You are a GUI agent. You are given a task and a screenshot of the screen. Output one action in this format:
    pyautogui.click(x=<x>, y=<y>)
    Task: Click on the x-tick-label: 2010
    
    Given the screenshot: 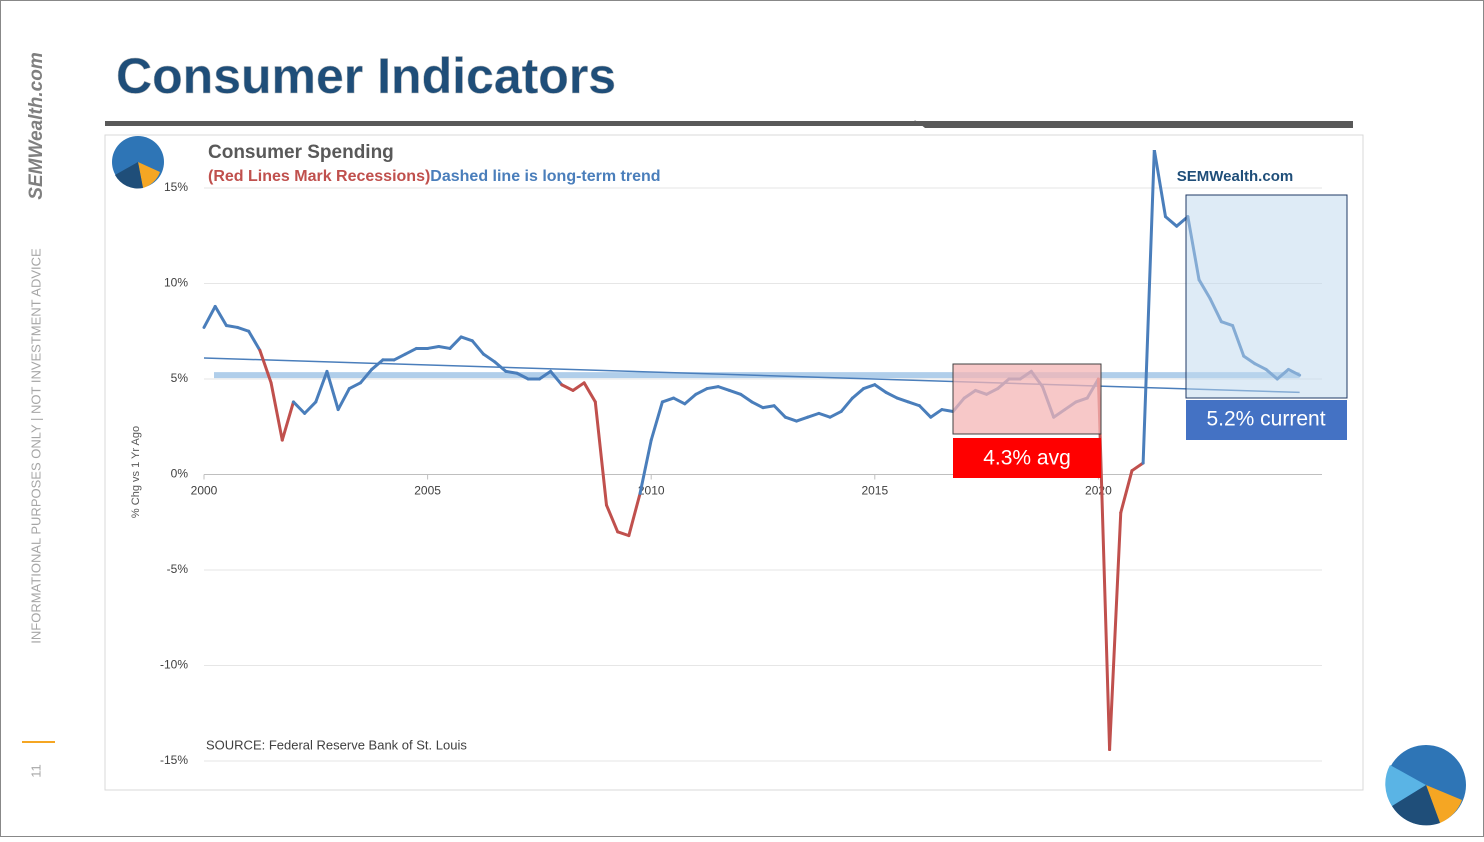 What is the action you would take?
    pyautogui.click(x=651, y=491)
    